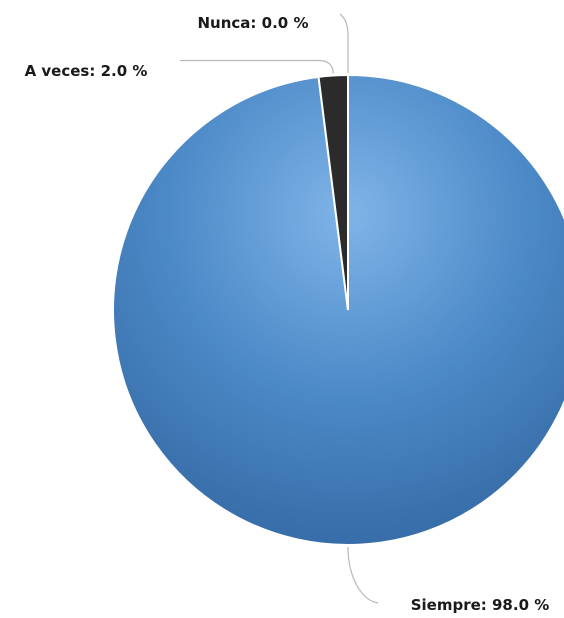  Describe the element at coordinates (253, 23) in the screenshot. I see `slice-label-nunca: Nunca: 0.0 %` at that location.